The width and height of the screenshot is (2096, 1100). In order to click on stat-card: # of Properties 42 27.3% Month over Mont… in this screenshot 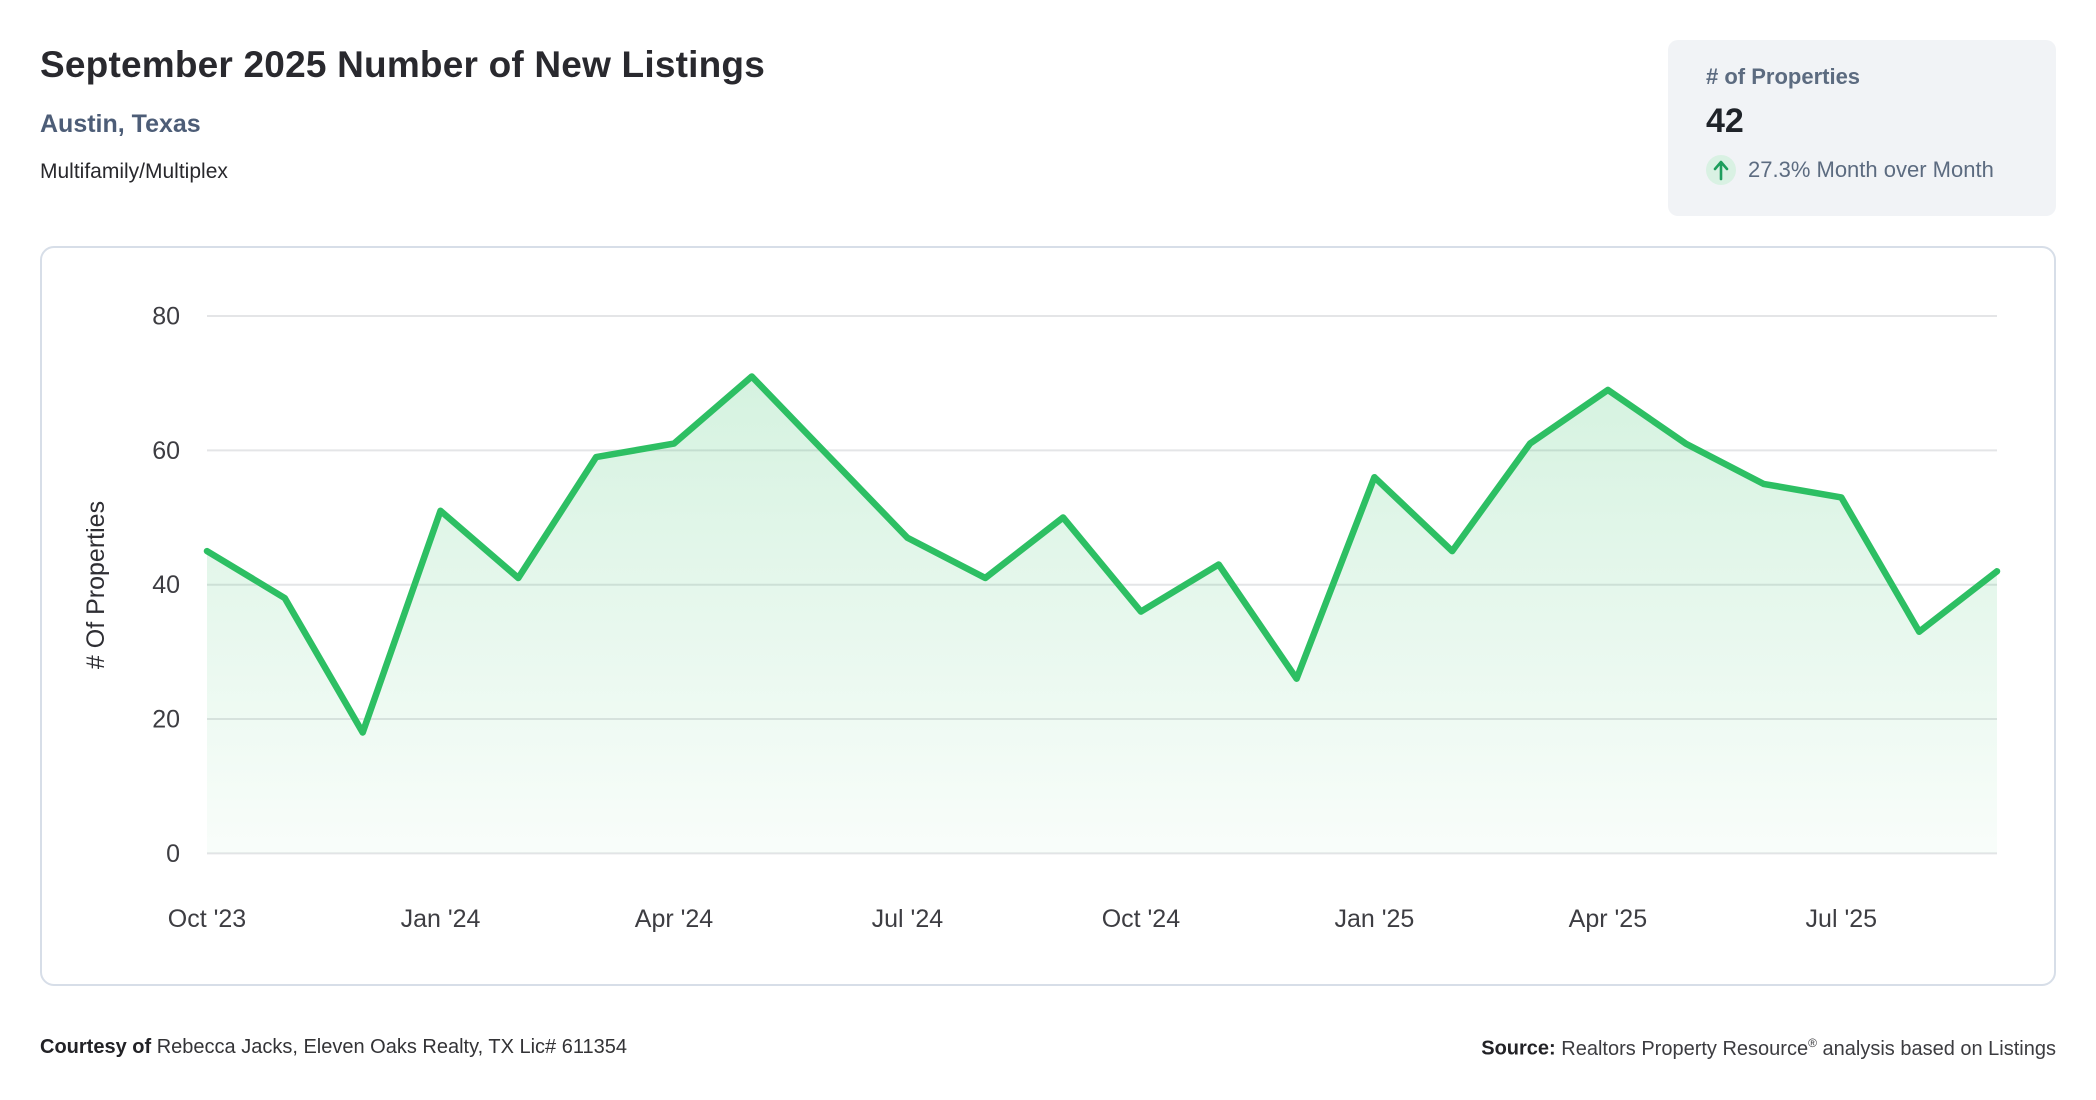, I will do `click(1862, 128)`.